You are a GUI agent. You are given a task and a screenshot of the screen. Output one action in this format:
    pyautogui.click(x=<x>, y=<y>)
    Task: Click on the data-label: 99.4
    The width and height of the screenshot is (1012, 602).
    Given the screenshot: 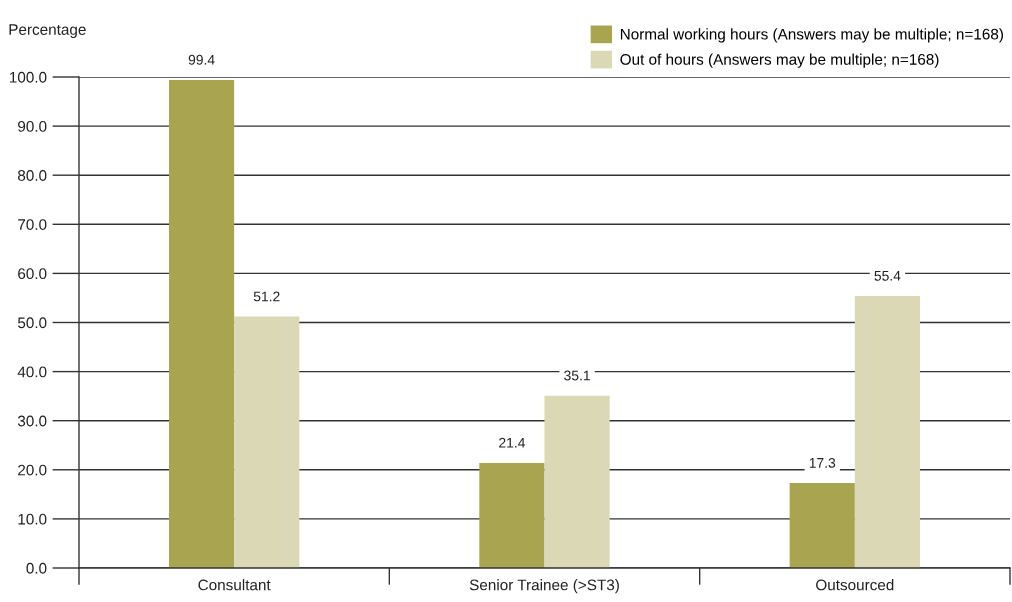 What is the action you would take?
    pyautogui.click(x=201, y=59)
    